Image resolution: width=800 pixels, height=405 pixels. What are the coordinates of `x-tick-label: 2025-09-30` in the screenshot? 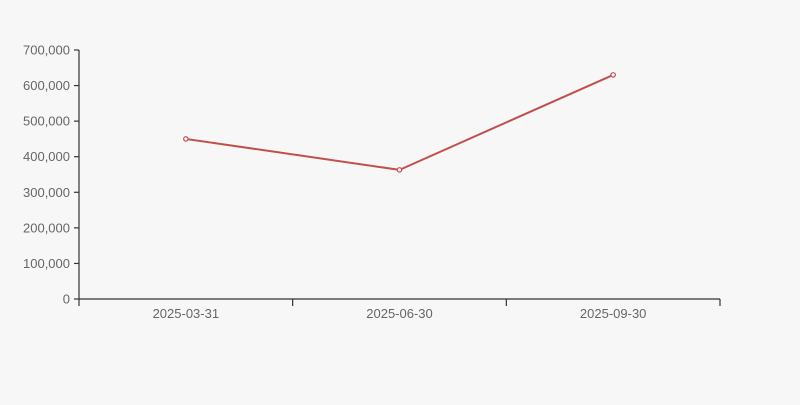 It's located at (613, 313).